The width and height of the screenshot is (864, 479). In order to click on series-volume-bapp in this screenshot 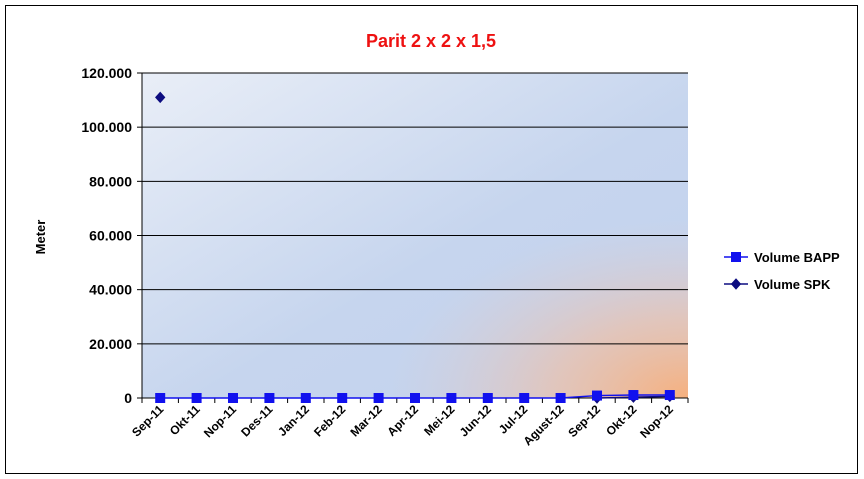, I will do `click(415, 396)`.